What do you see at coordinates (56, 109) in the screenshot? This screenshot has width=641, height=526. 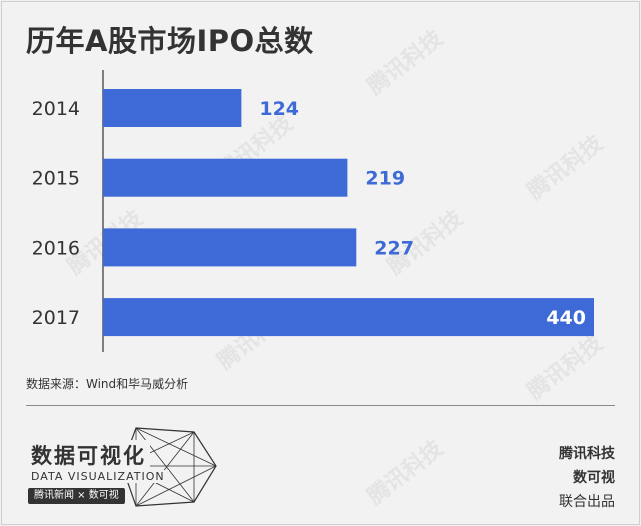 I see `y-tick-label: 2014` at bounding box center [56, 109].